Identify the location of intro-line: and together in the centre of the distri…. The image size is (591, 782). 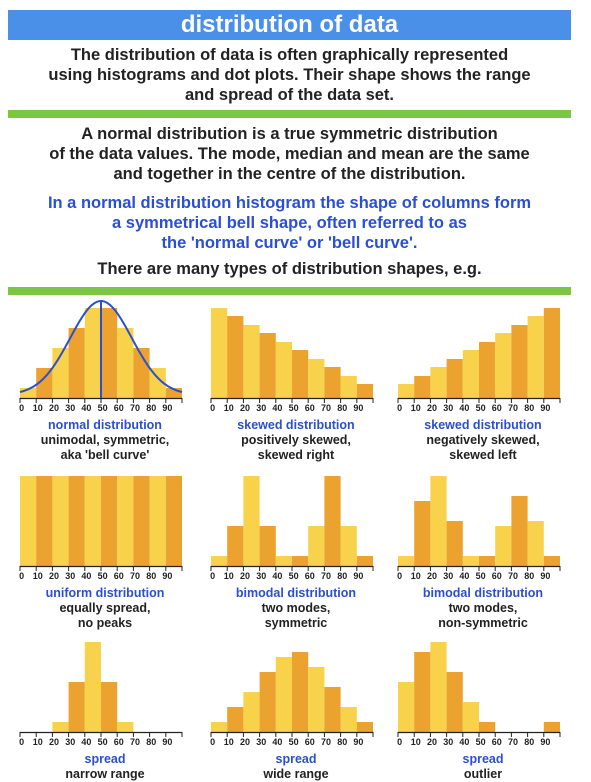
(289, 174).